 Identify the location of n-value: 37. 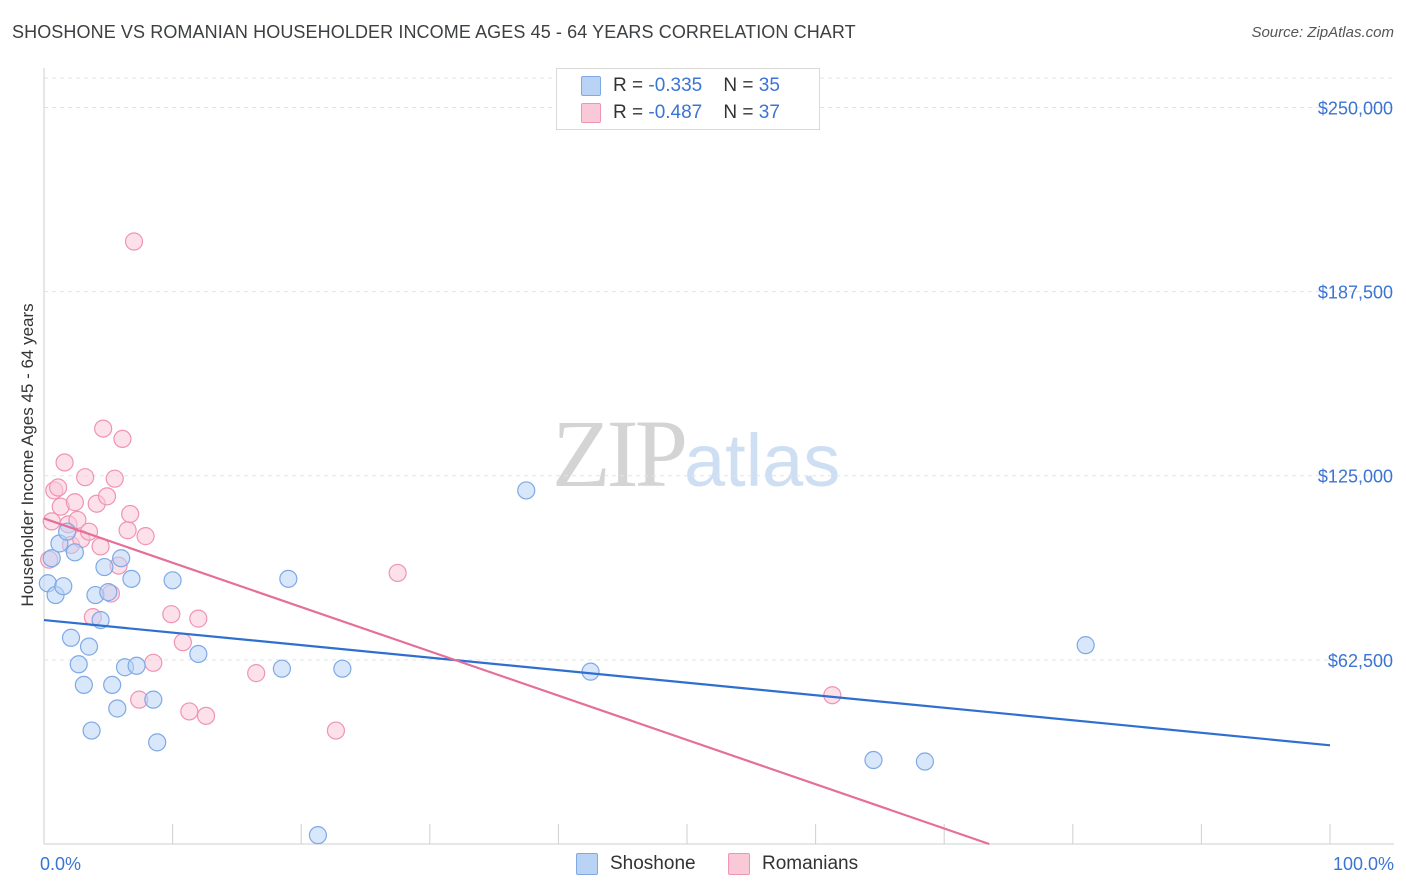
(769, 112).